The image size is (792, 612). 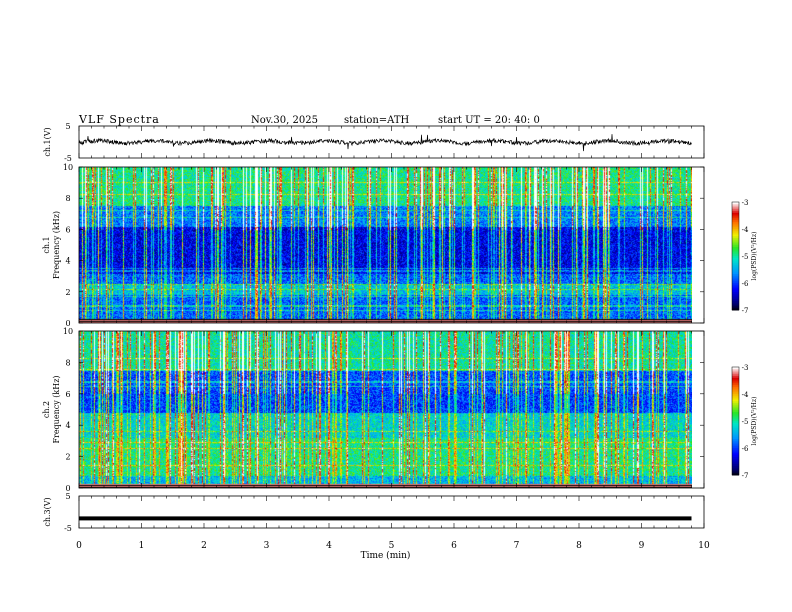 What do you see at coordinates (745, 476) in the screenshot?
I see `colorbar-tick-label: -7` at bounding box center [745, 476].